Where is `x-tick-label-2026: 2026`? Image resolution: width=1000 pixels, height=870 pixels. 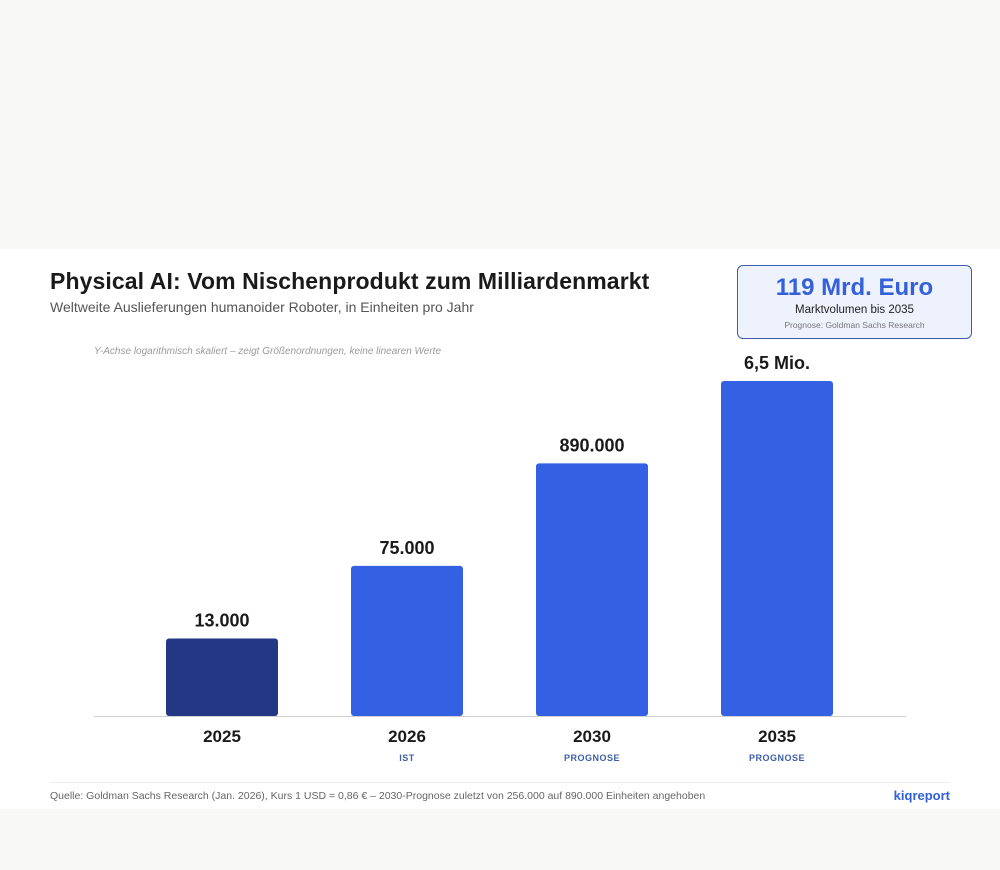 x-tick-label-2026: 2026 is located at coordinates (407, 736).